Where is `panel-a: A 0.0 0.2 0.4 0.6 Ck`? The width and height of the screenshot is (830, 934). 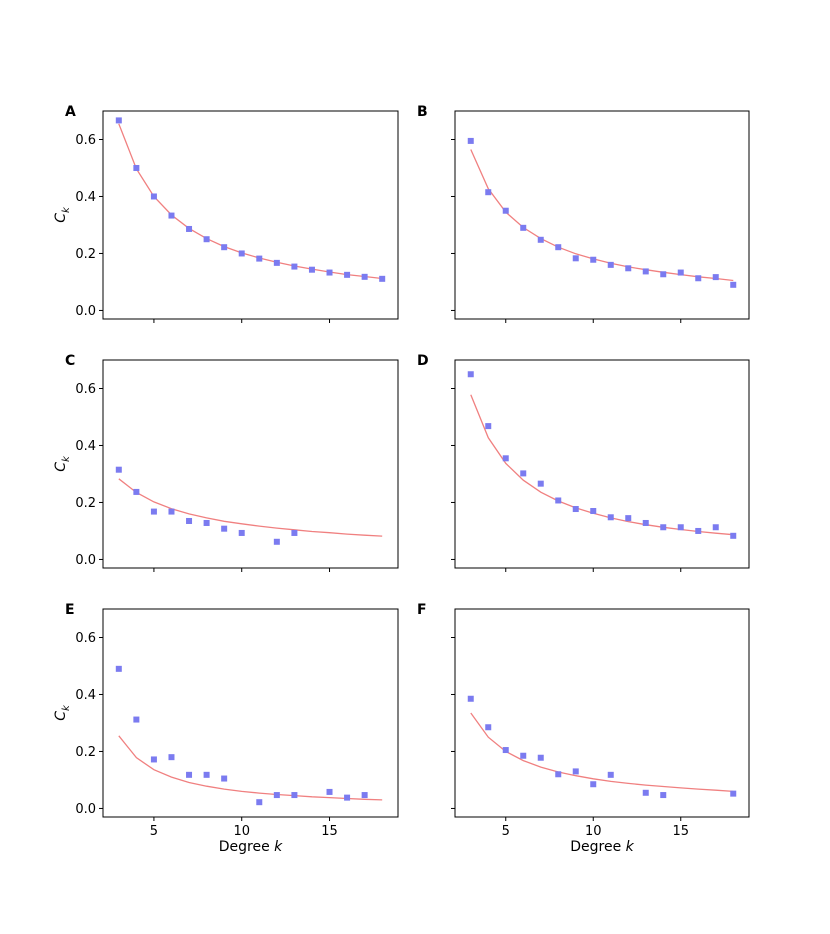
panel-a: A 0.0 0.2 0.4 0.6 Ck is located at coordinates (226, 213).